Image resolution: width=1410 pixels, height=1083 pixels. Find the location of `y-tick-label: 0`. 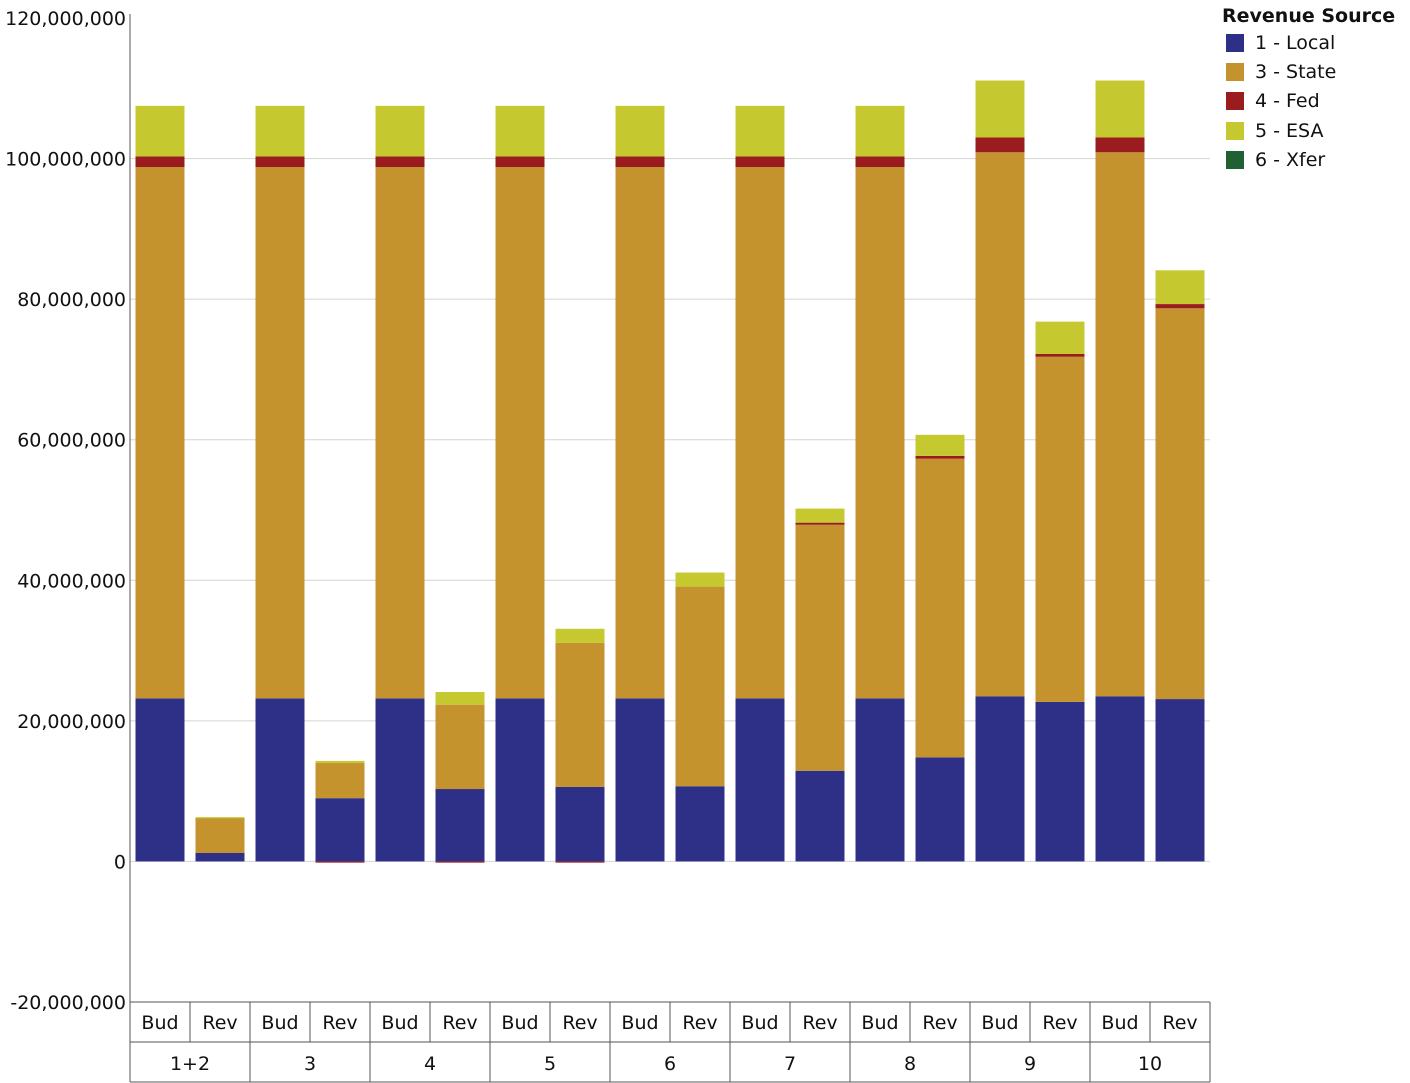

y-tick-label: 0 is located at coordinates (120, 862).